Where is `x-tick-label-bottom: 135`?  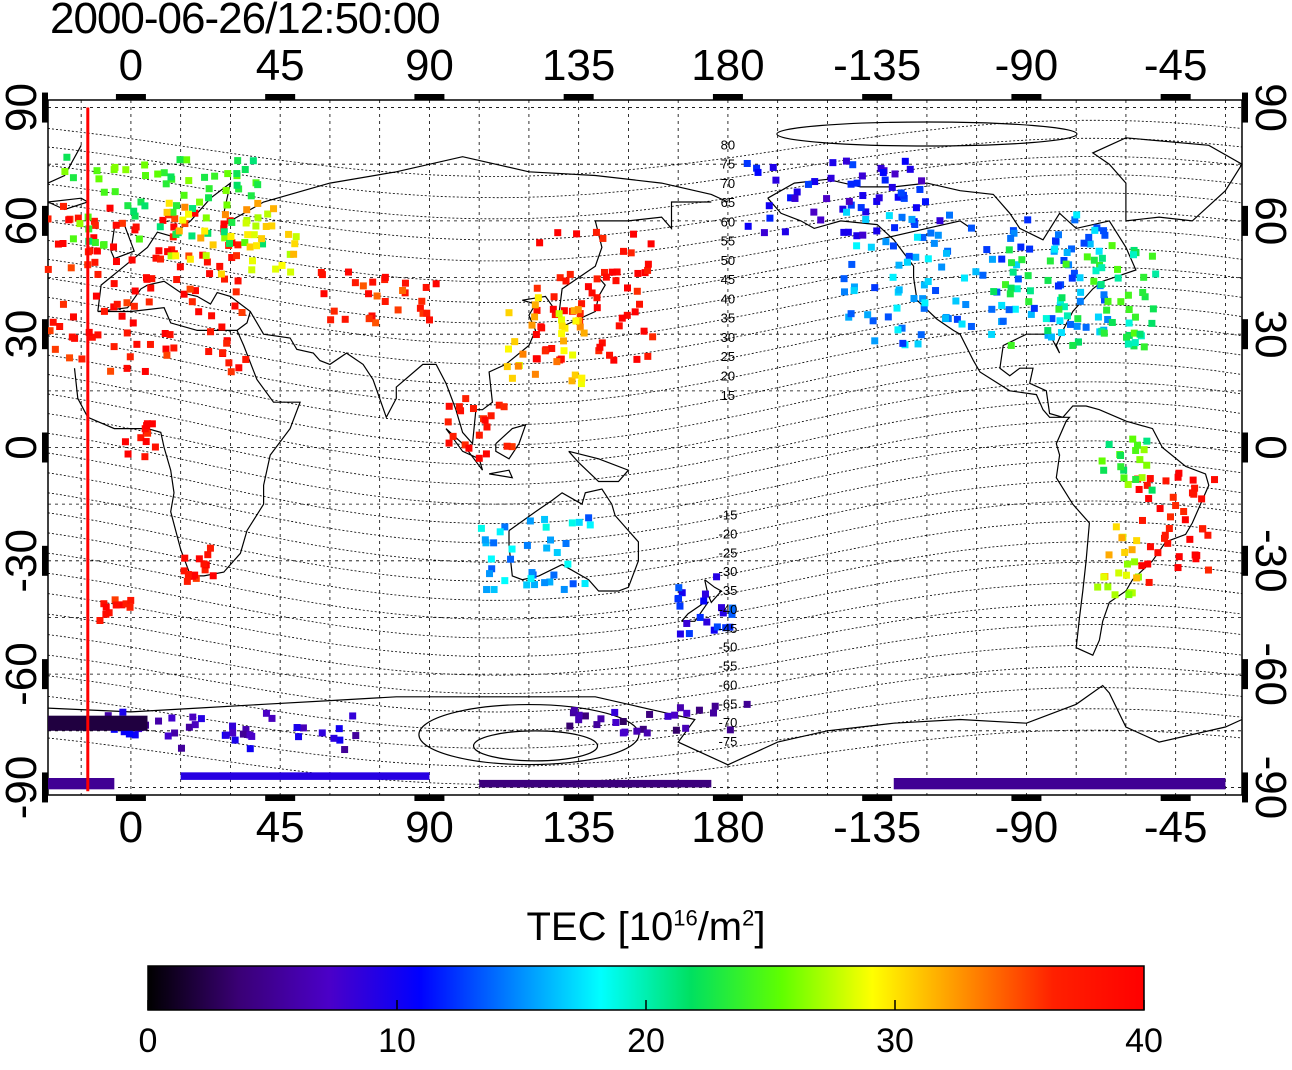
x-tick-label-bottom: 135 is located at coordinates (578, 827).